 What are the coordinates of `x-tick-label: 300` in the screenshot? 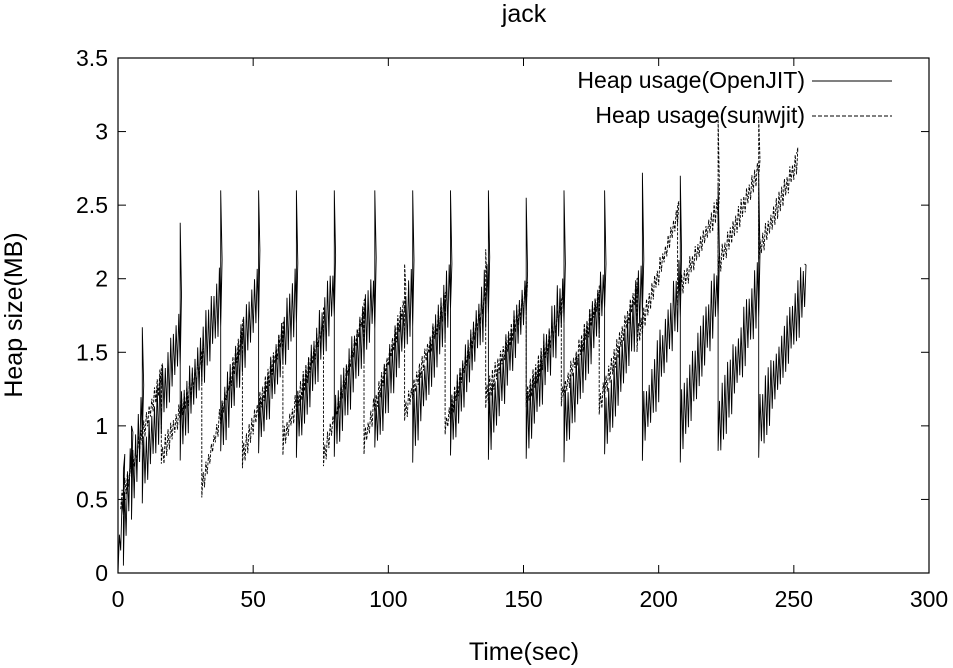 It's located at (929, 599).